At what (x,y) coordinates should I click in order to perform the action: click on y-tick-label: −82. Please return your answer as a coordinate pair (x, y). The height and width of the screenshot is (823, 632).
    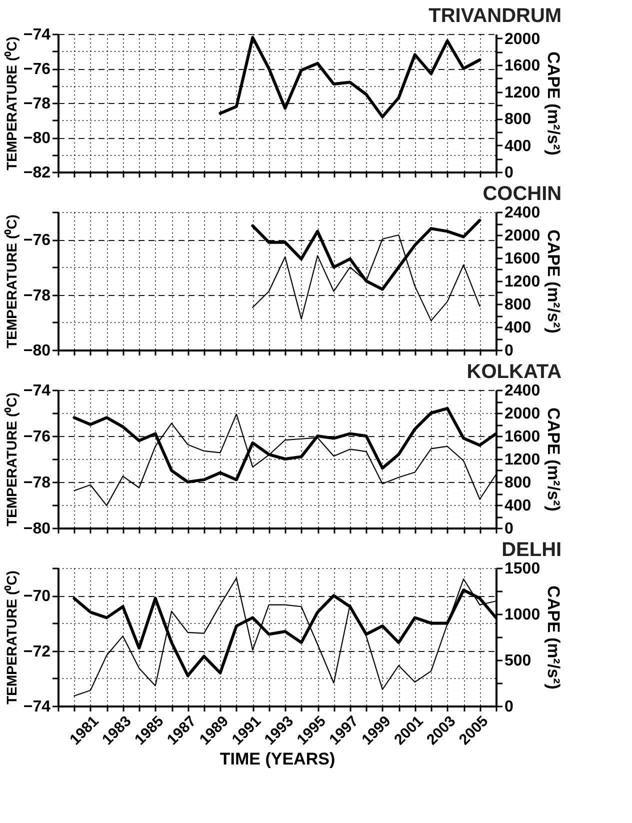
    Looking at the image, I should click on (37, 173).